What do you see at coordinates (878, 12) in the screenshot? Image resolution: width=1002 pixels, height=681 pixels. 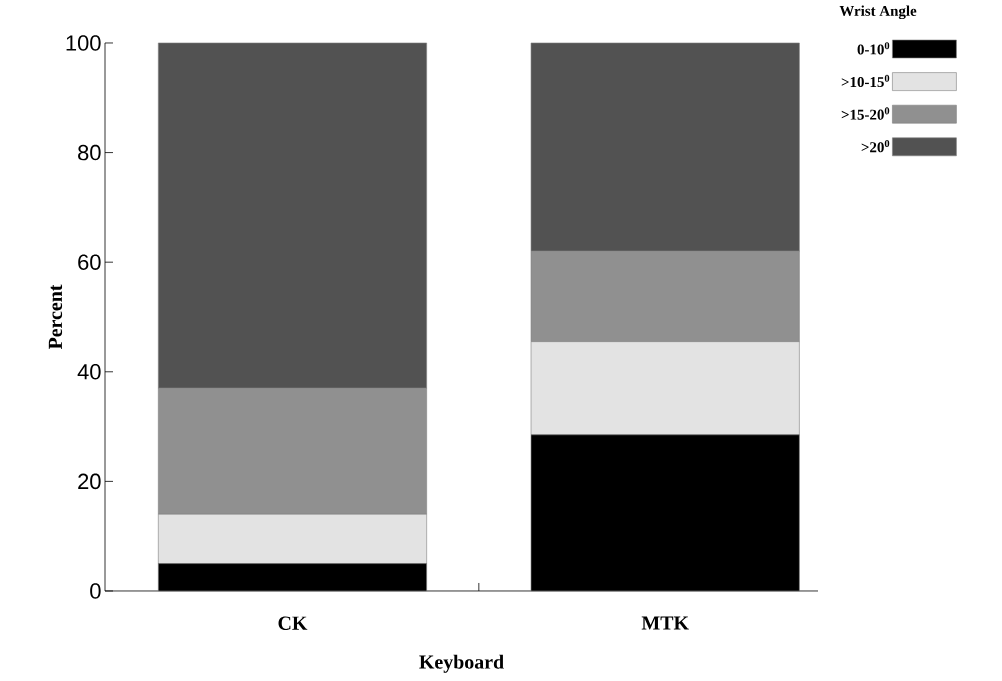 I see `legend-title: Wrist Angle` at bounding box center [878, 12].